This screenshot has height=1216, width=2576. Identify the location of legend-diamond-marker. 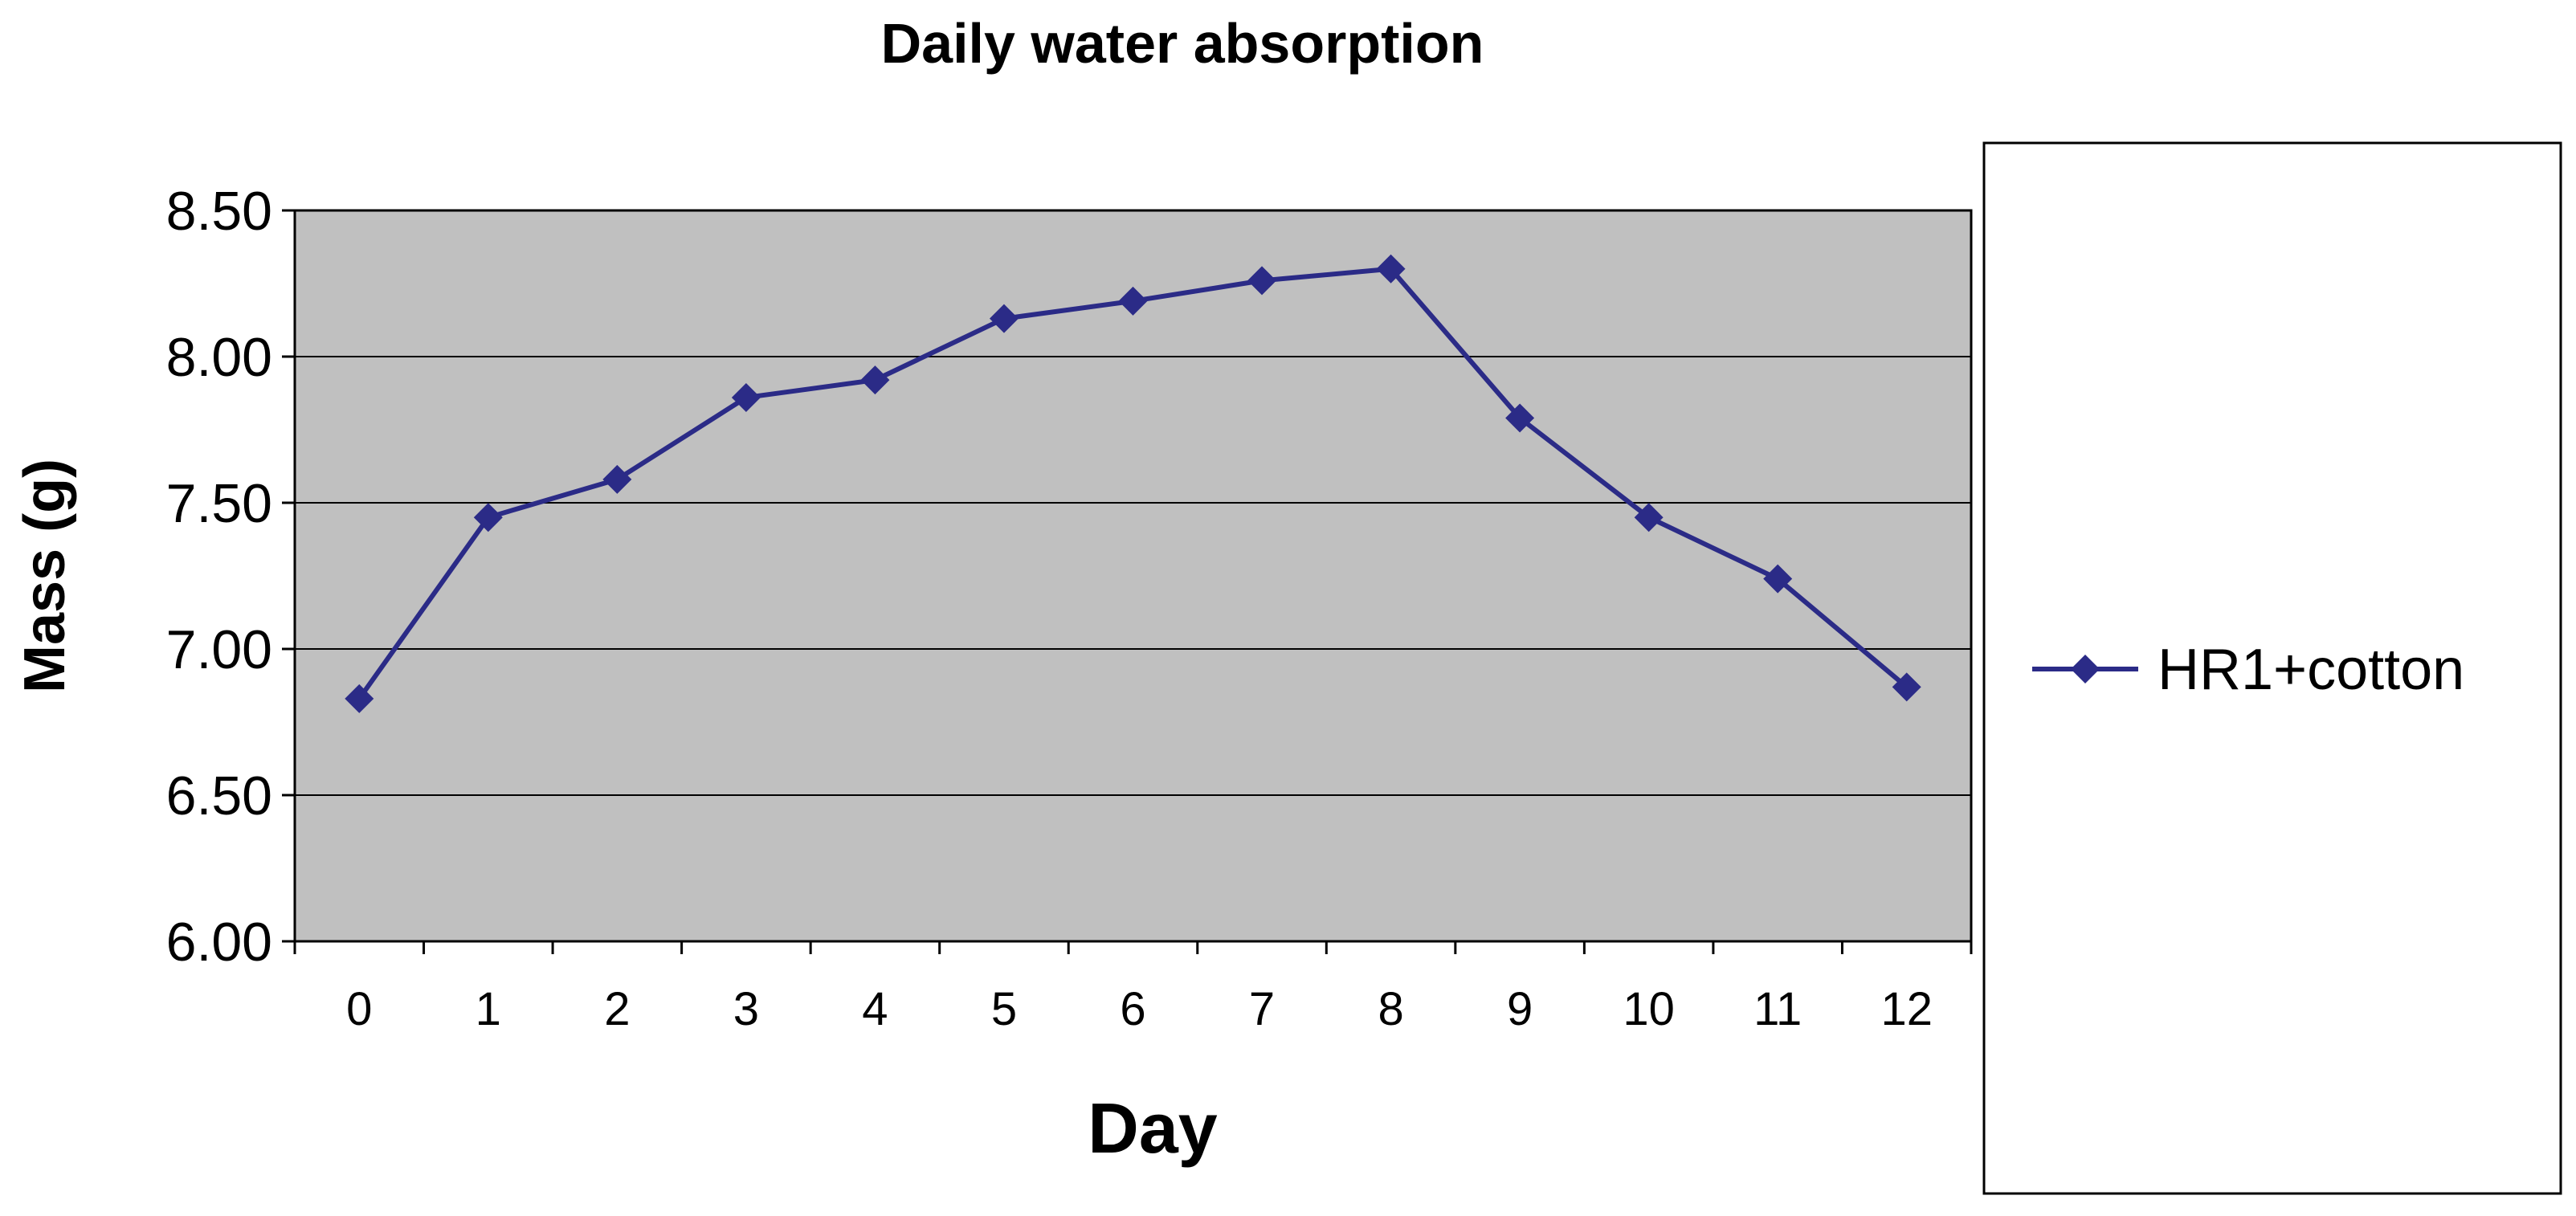
(2085, 669).